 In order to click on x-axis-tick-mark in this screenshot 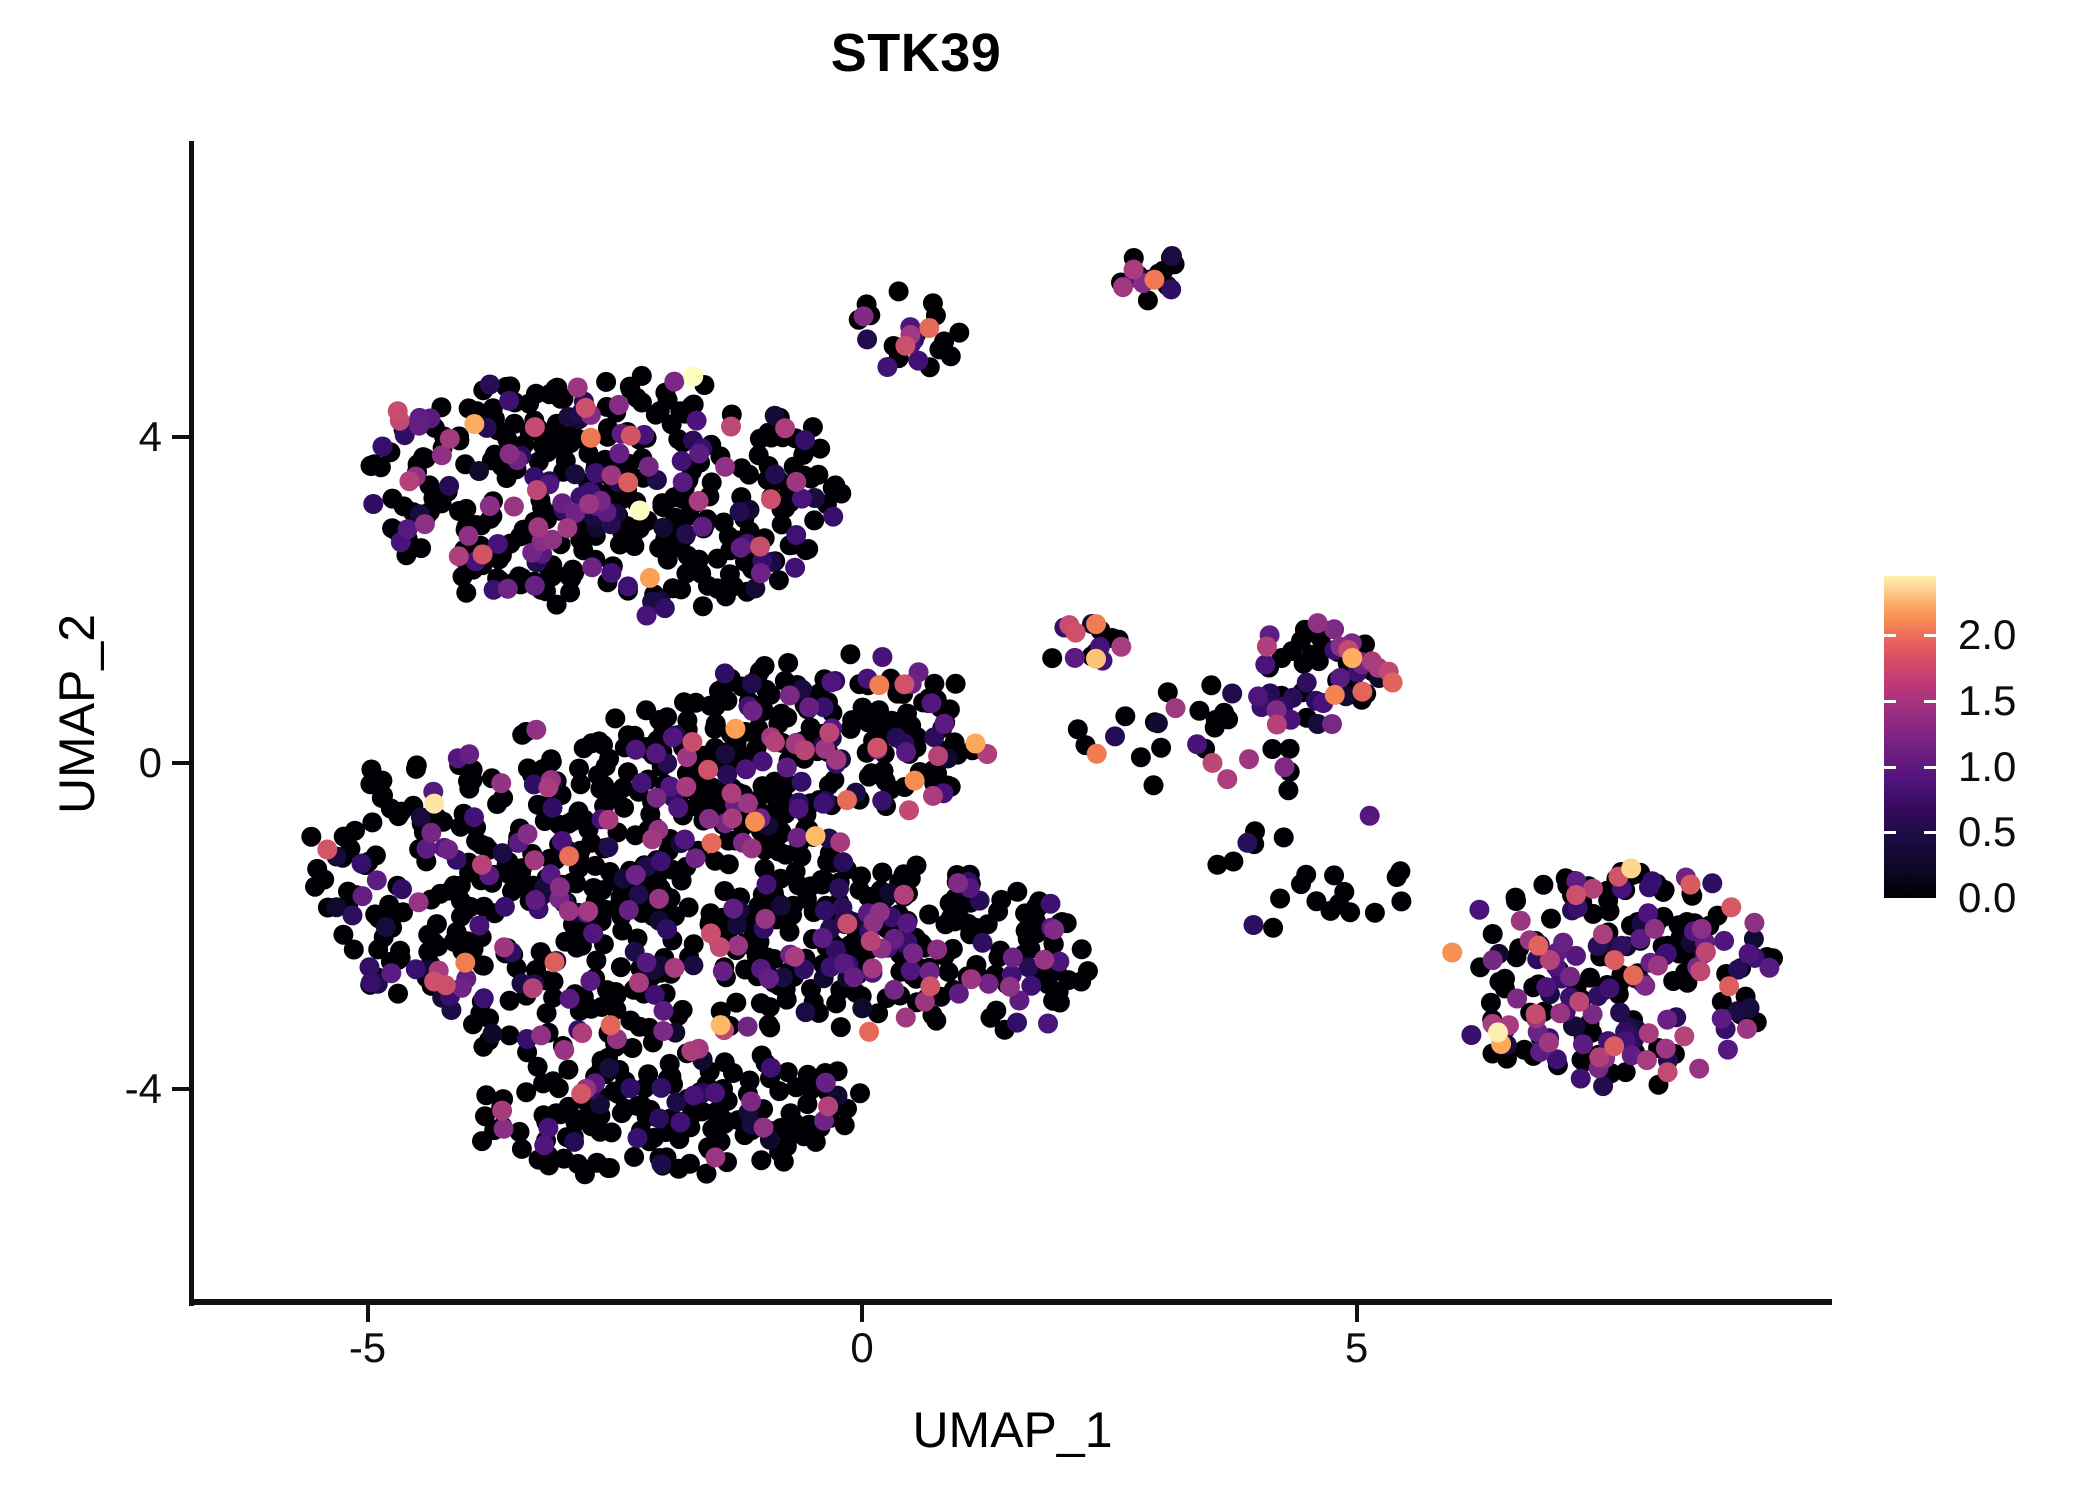, I will do `click(862, 1313)`.